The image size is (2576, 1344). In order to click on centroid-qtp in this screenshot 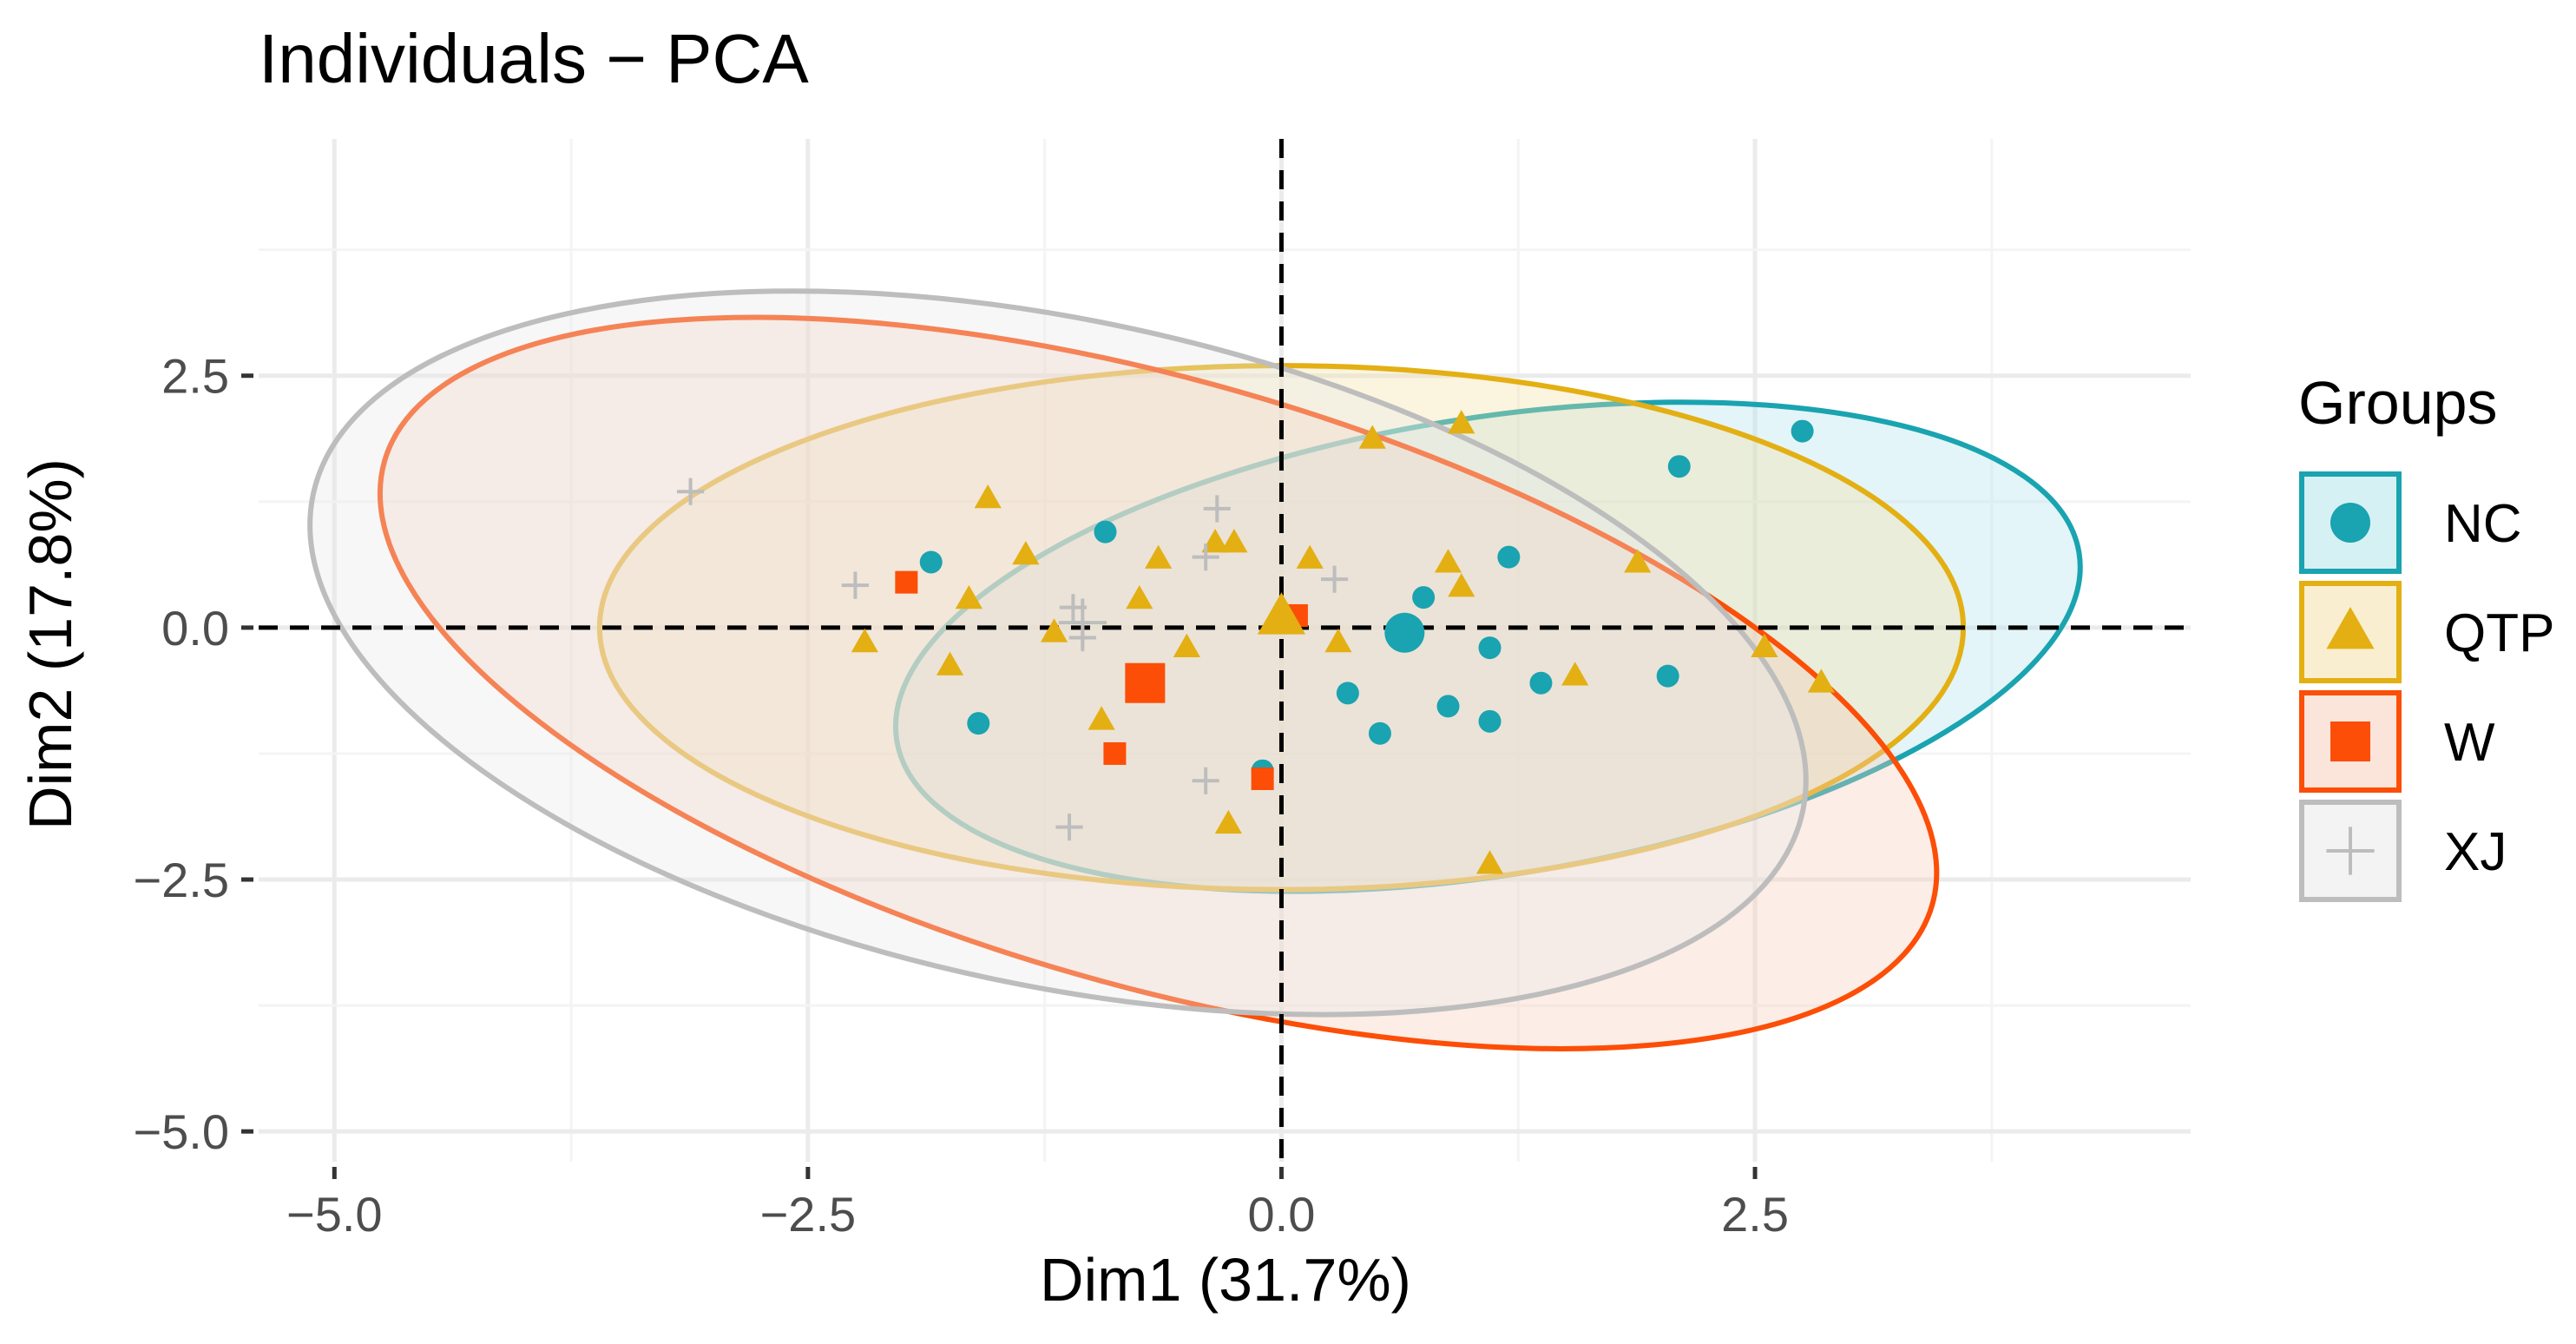, I will do `click(1282, 613)`.